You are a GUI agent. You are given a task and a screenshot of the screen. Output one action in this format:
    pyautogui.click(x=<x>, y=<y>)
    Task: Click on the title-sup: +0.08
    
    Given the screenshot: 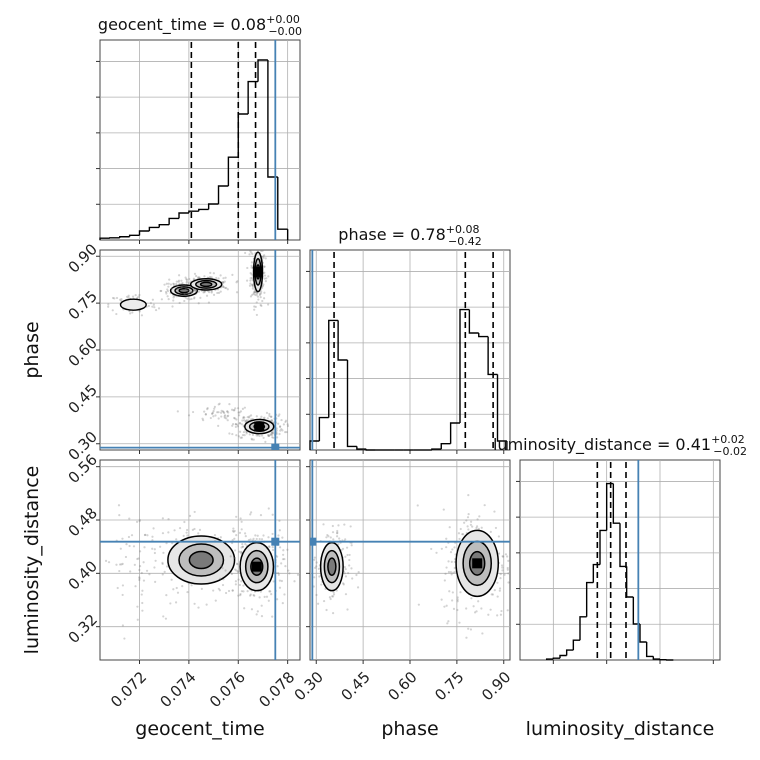 What is the action you would take?
    pyautogui.click(x=463, y=229)
    